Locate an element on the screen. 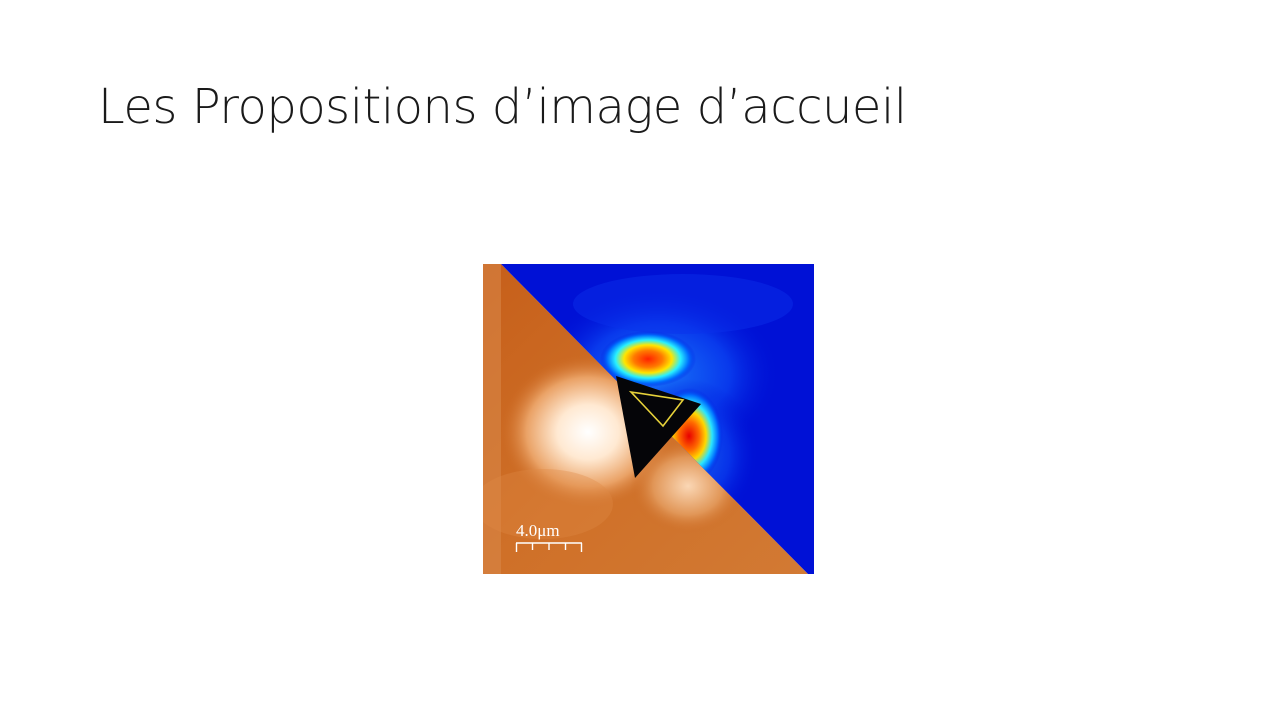  afm-field-image: 4.0μm is located at coordinates (648, 419).